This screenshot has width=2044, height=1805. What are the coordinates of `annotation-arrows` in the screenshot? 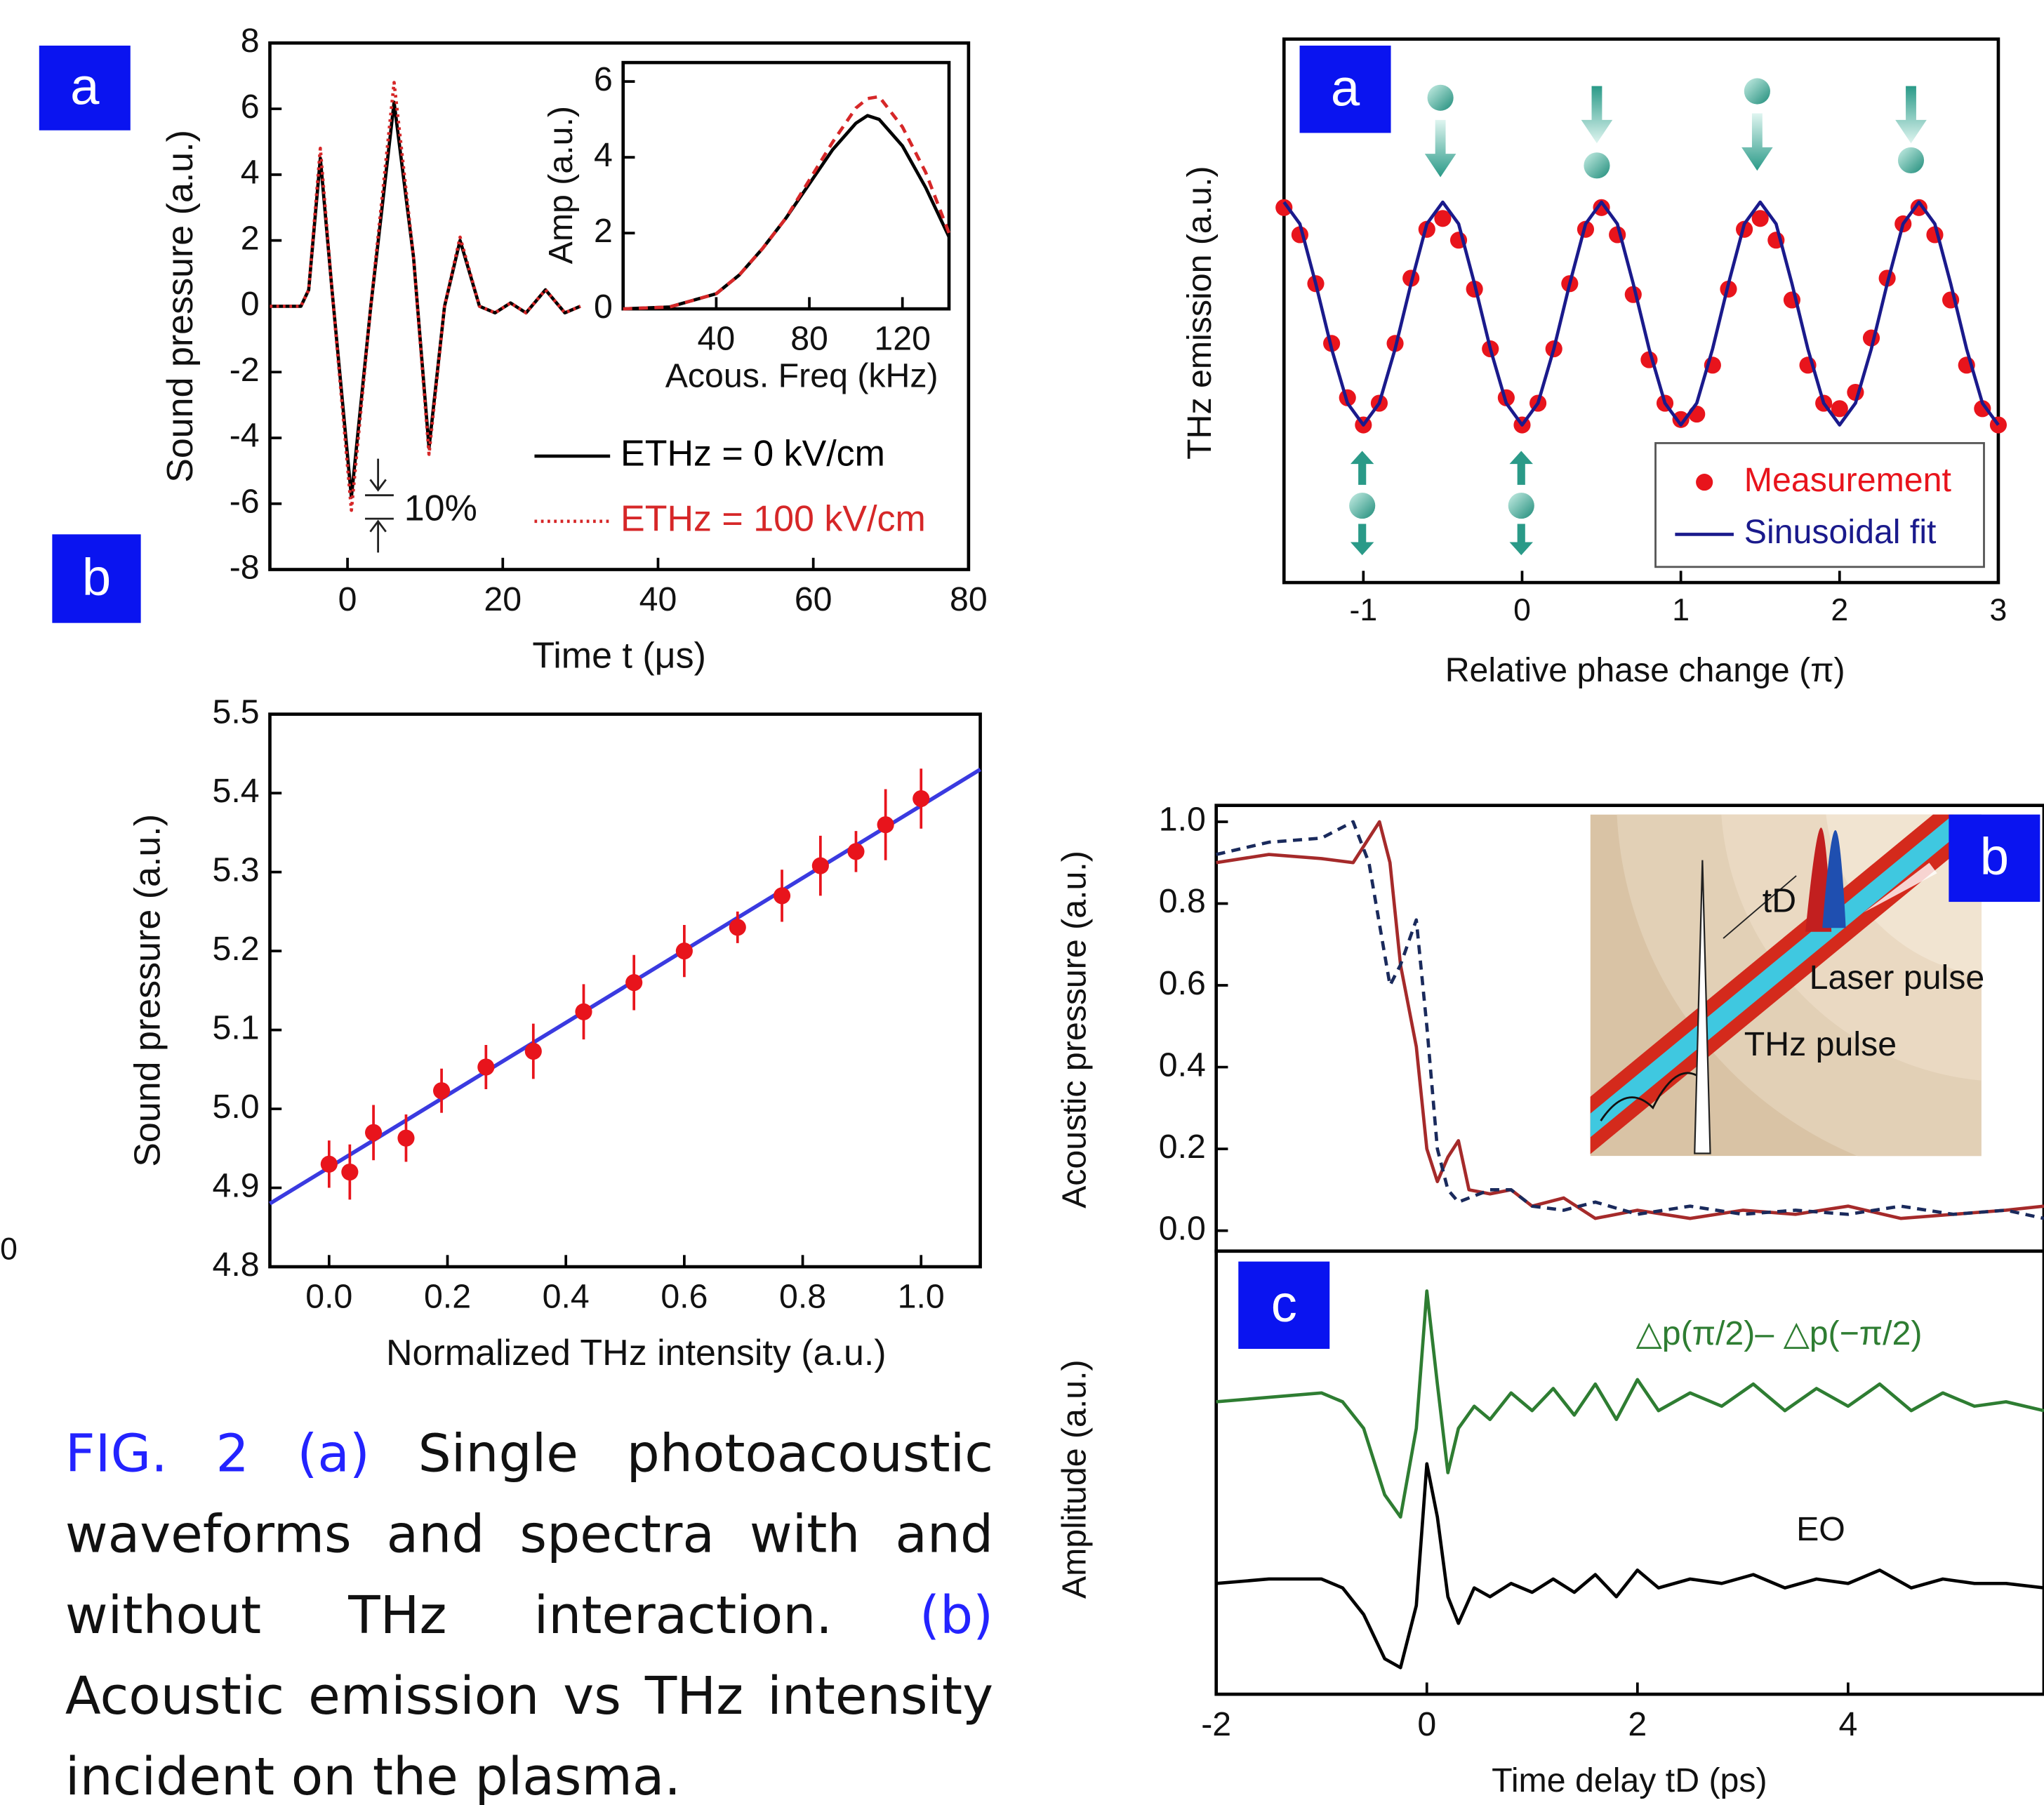 It's located at (379, 505).